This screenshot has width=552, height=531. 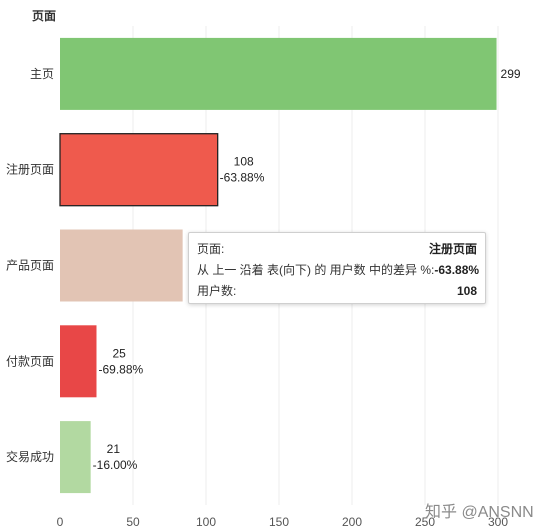 I want to click on diff-label-3: -69.88%, so click(x=121, y=369).